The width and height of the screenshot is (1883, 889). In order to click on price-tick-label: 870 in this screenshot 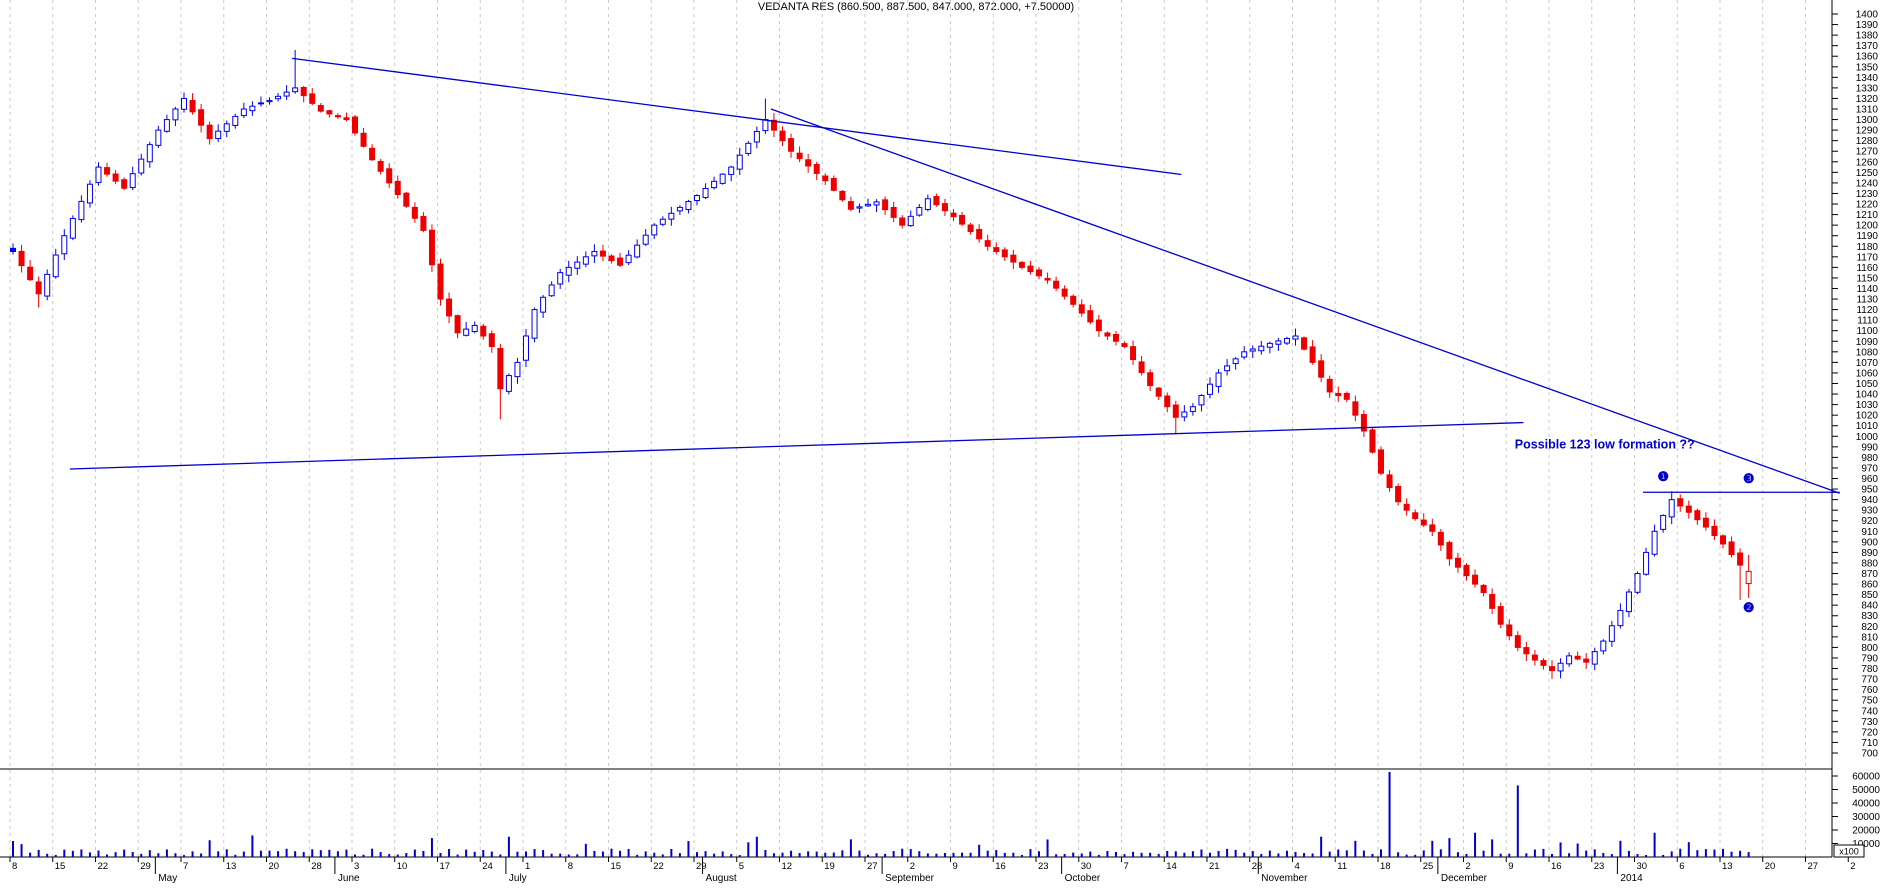, I will do `click(1869, 574)`.